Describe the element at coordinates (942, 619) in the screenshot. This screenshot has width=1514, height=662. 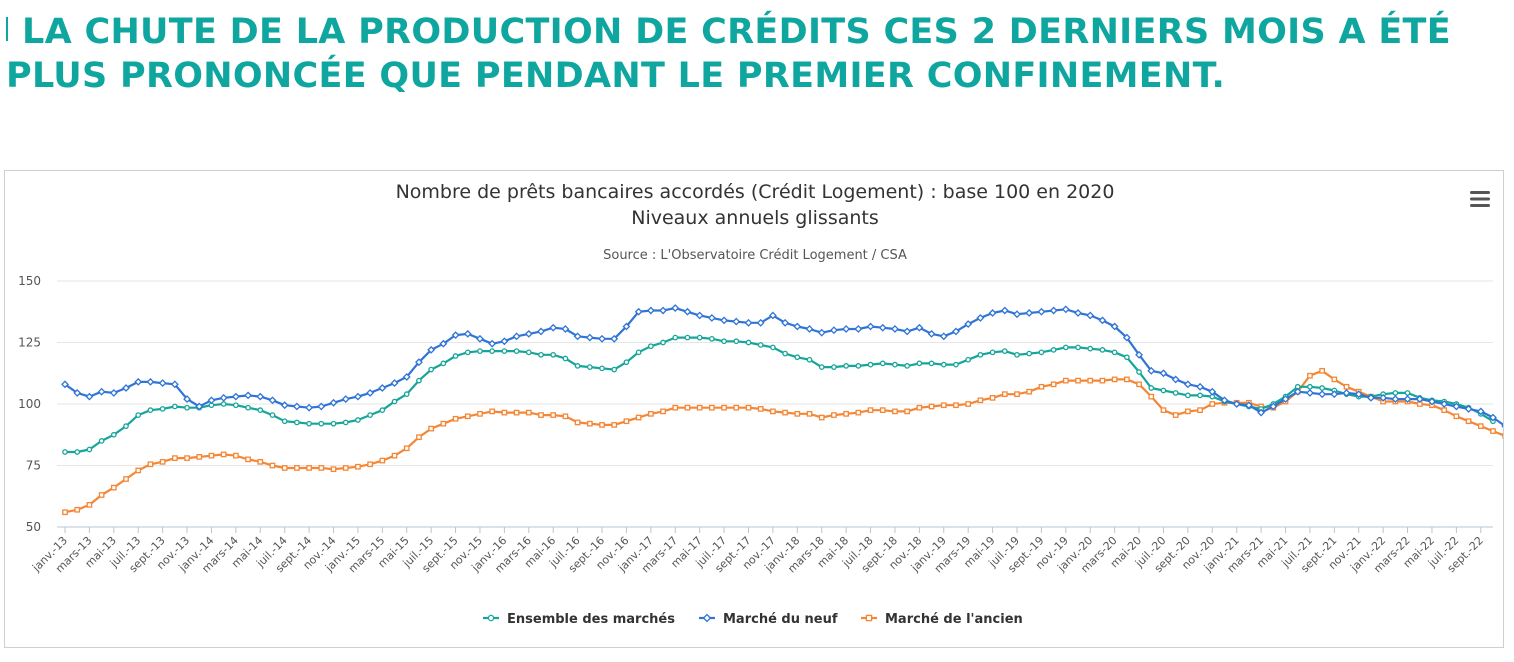
I see `legend-item: Marché de l'ancien` at that location.